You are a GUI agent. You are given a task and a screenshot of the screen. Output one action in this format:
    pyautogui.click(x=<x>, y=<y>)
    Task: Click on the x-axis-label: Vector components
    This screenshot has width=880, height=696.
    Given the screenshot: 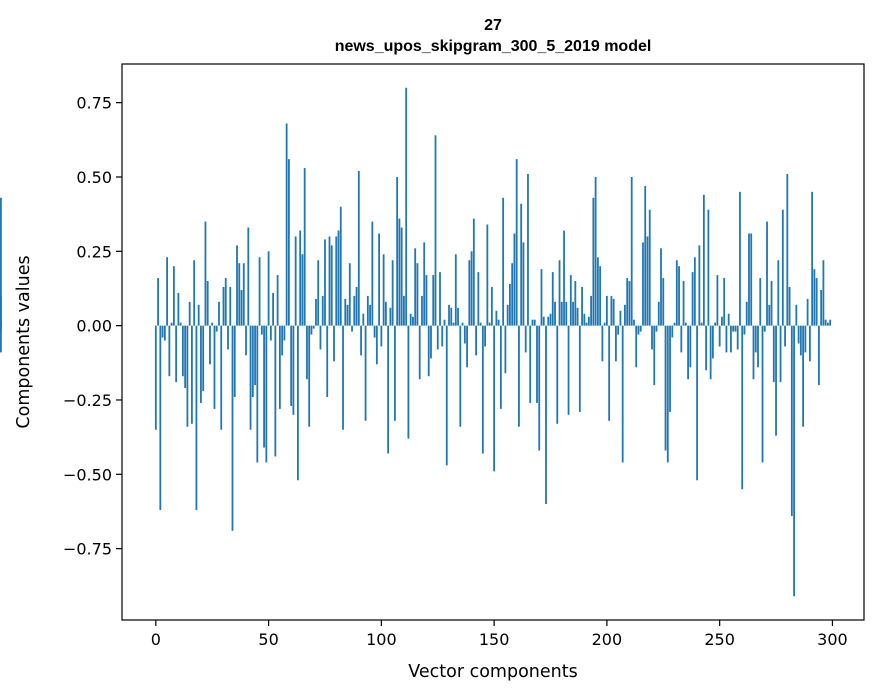 What is the action you would take?
    pyautogui.click(x=492, y=672)
    